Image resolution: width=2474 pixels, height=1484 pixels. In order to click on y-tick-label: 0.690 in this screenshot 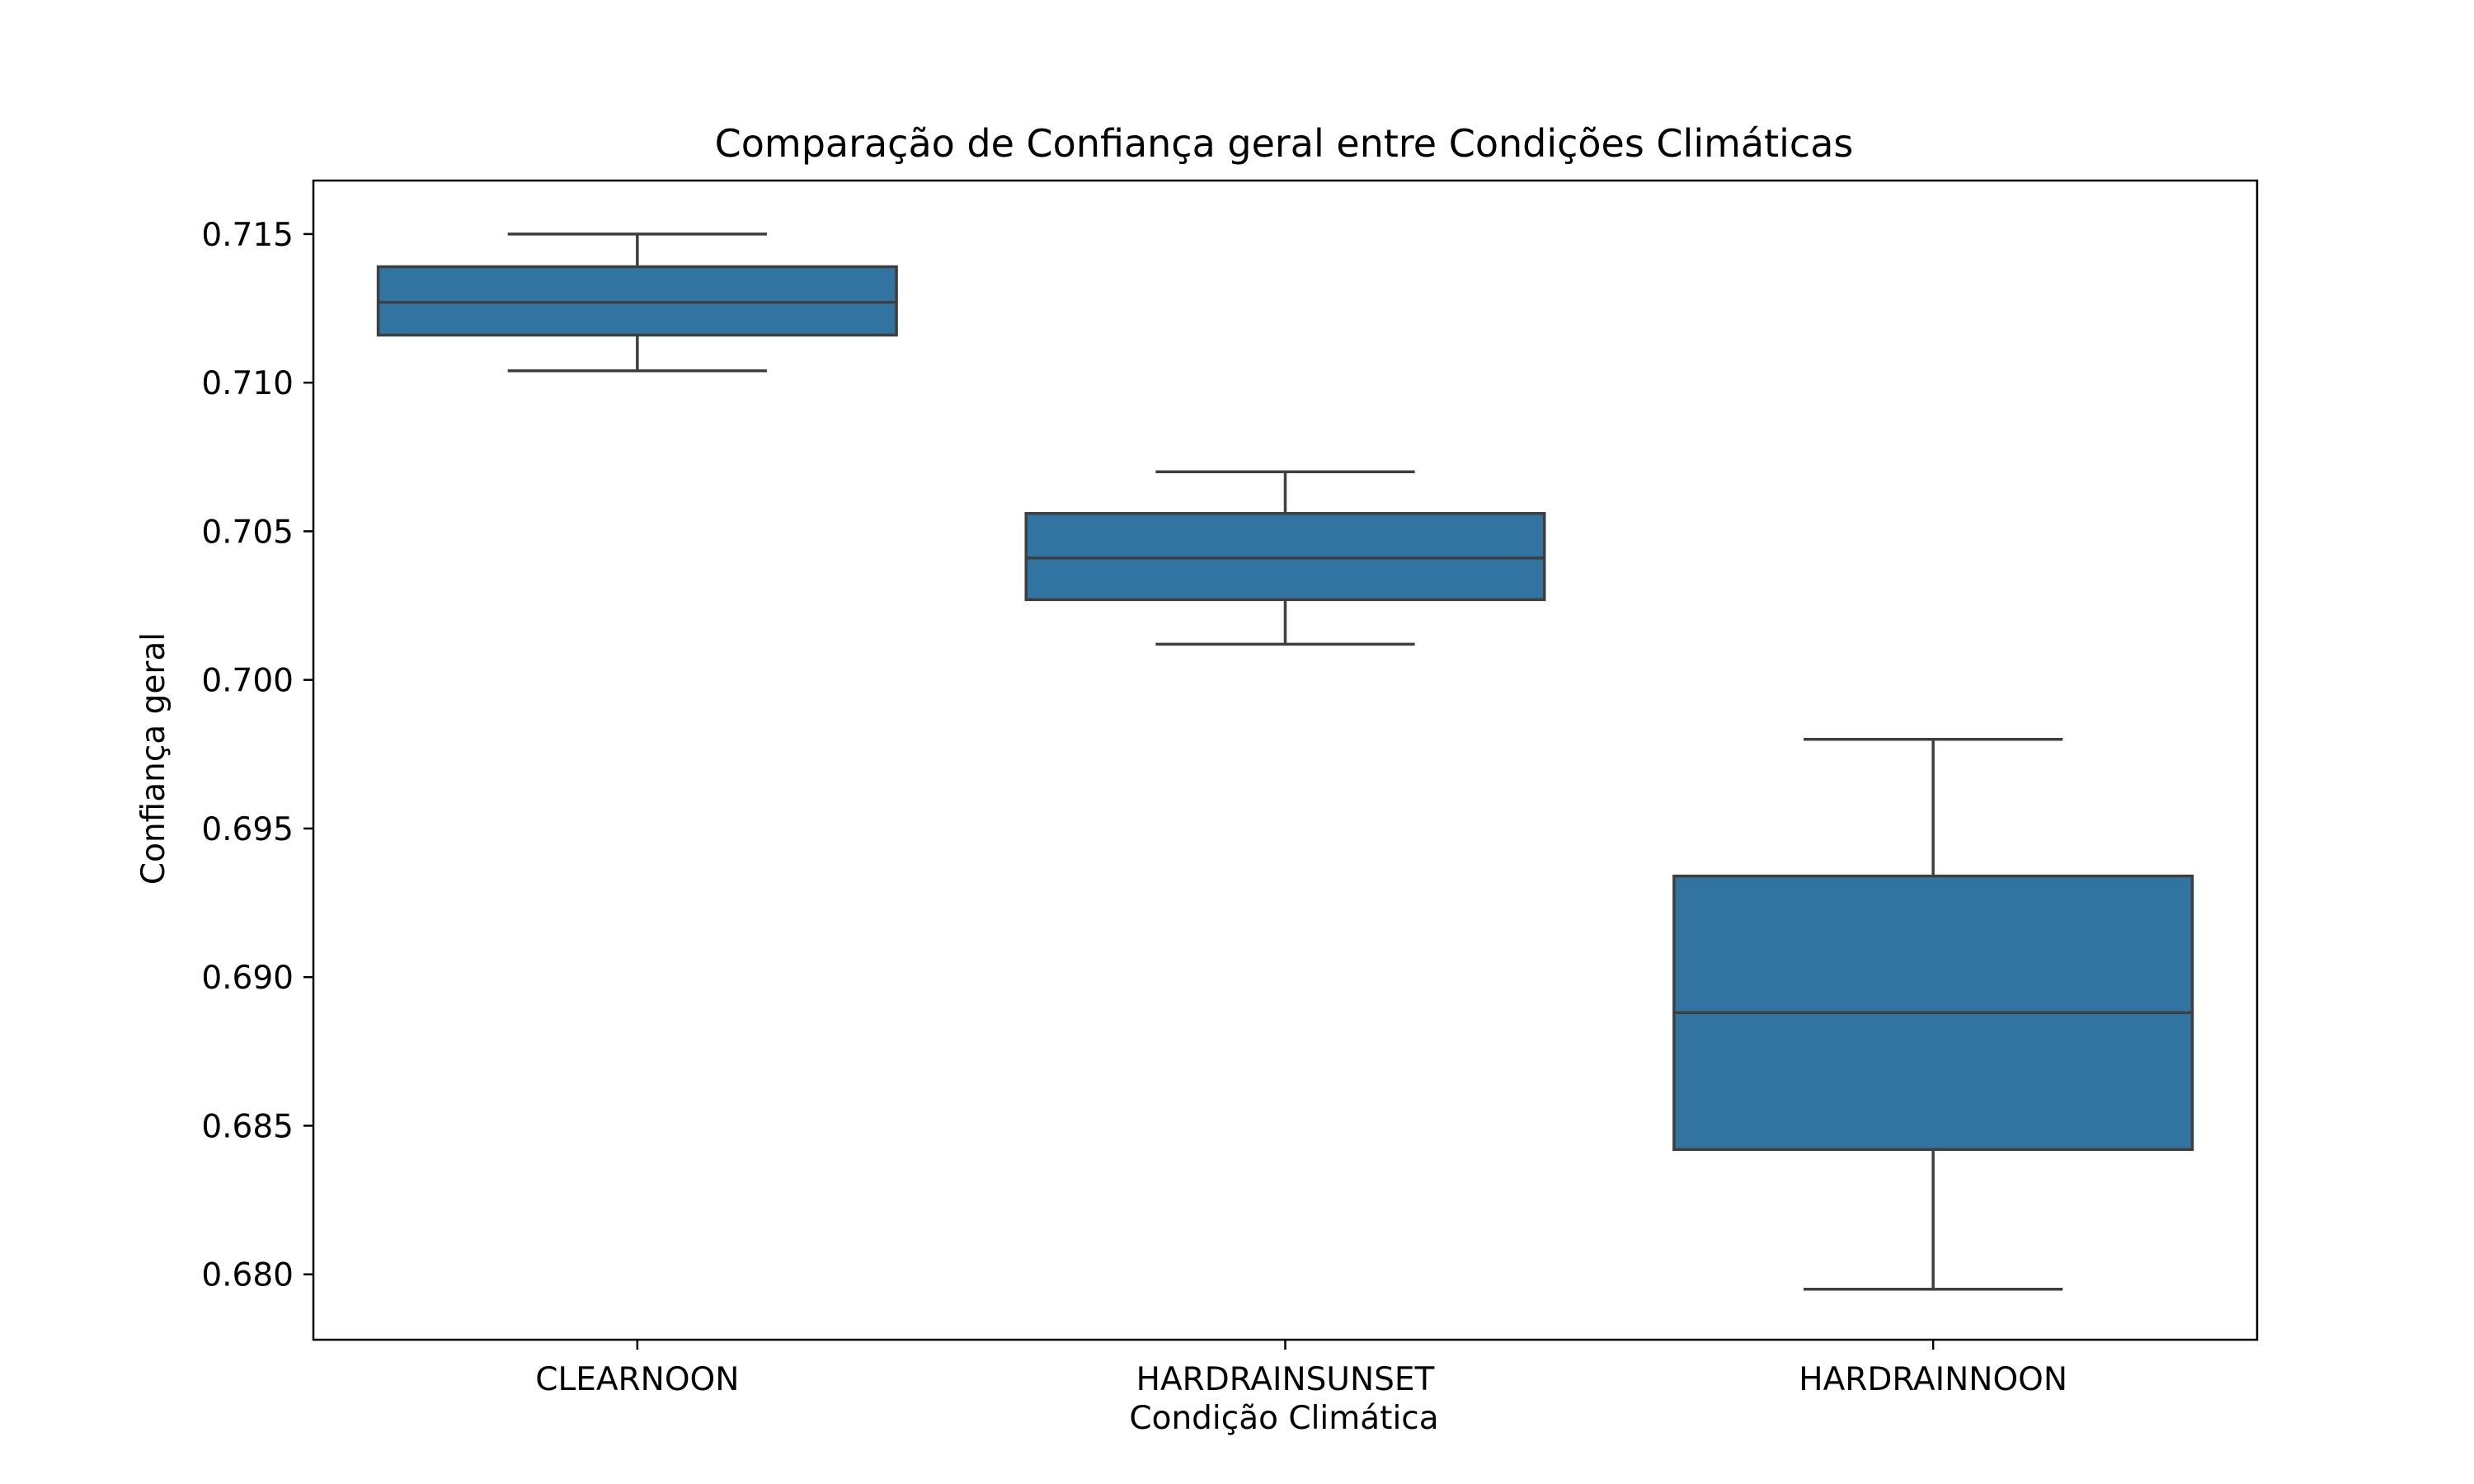, I will do `click(247, 978)`.